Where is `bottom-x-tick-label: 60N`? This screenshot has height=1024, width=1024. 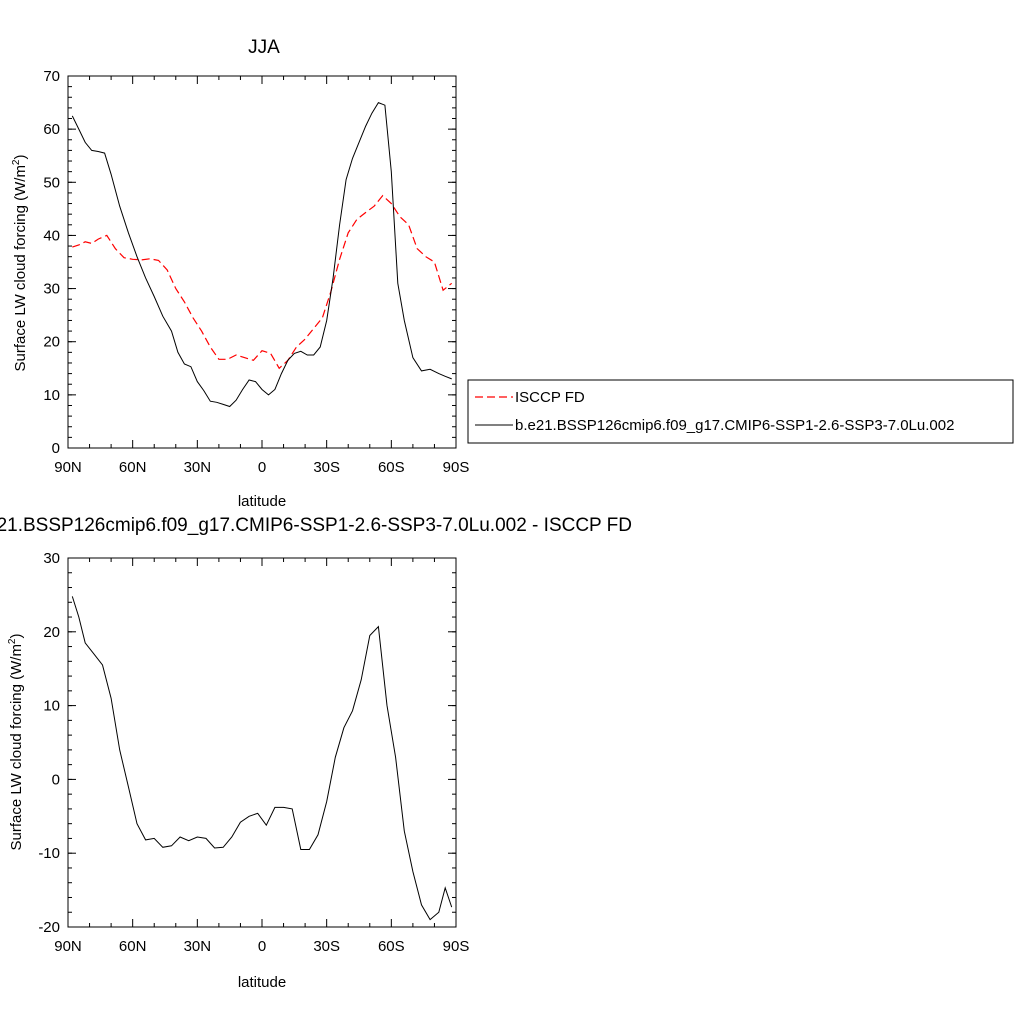 bottom-x-tick-label: 60N is located at coordinates (133, 946).